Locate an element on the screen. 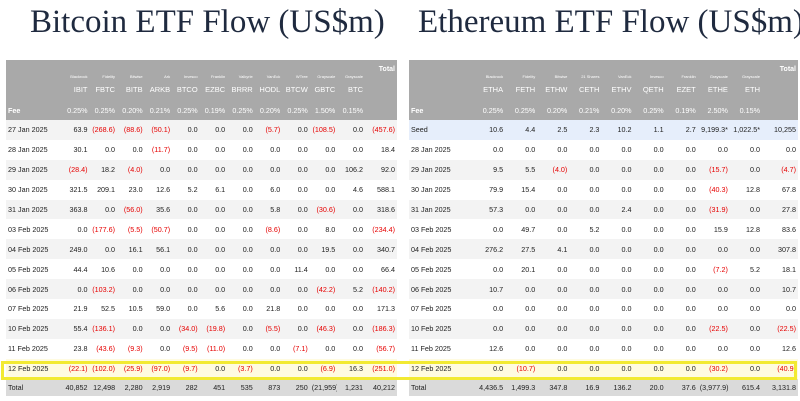 The width and height of the screenshot is (800, 401). flow-cell: (46.3) is located at coordinates (323, 328).